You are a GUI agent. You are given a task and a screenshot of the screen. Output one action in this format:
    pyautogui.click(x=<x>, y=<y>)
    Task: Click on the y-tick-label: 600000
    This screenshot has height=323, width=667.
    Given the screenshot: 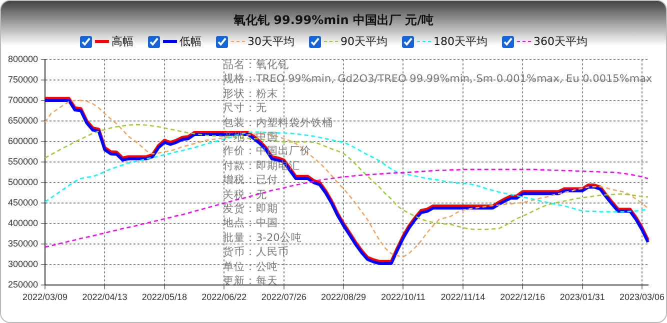 What is the action you would take?
    pyautogui.click(x=23, y=141)
    